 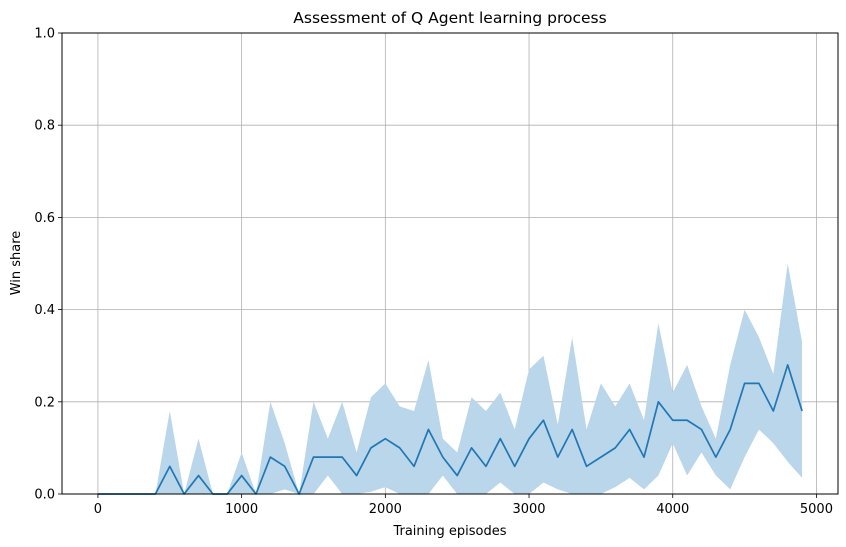 I want to click on y-axis-label: Win share, so click(x=16, y=263).